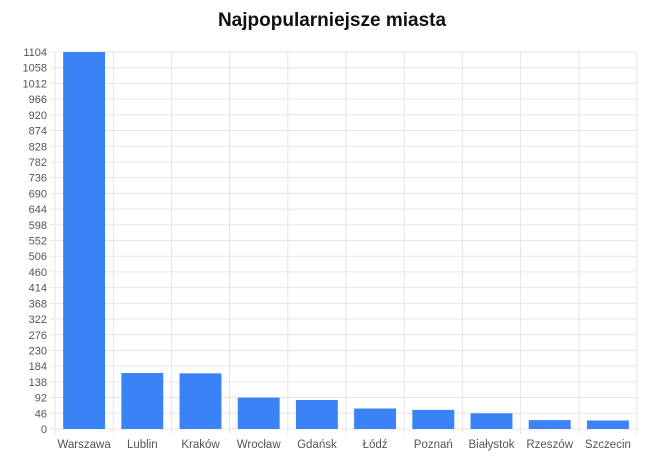 The width and height of the screenshot is (664, 462). Describe the element at coordinates (35, 84) in the screenshot. I see `y-tick-label: 1012` at that location.